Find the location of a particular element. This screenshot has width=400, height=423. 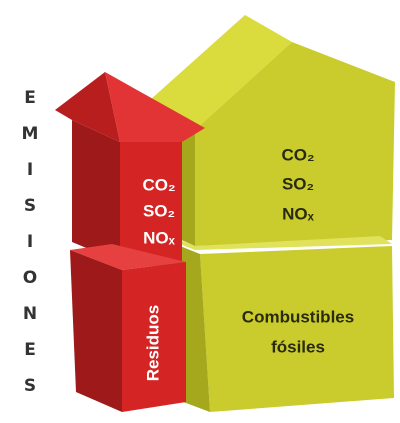

red-arrow-left is located at coordinates (87, 107).